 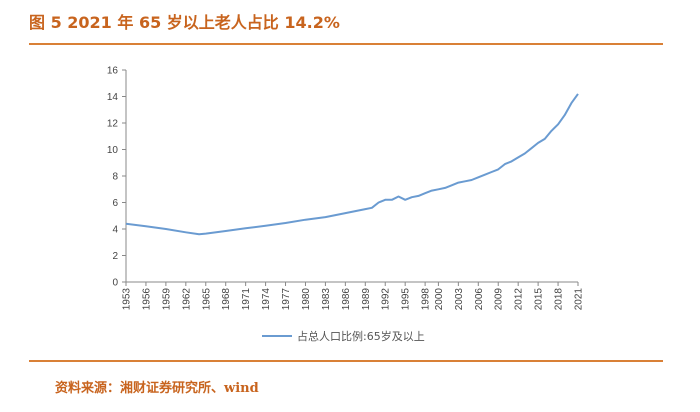 I want to click on x-tick-label: 1998, so click(x=426, y=299).